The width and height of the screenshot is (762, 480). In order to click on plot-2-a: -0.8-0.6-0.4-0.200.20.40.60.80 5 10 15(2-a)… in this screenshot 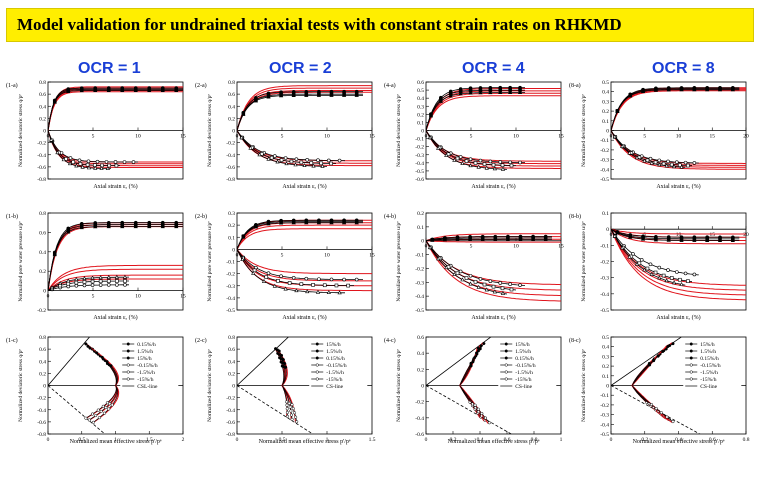, I will do `click(285, 135)`.